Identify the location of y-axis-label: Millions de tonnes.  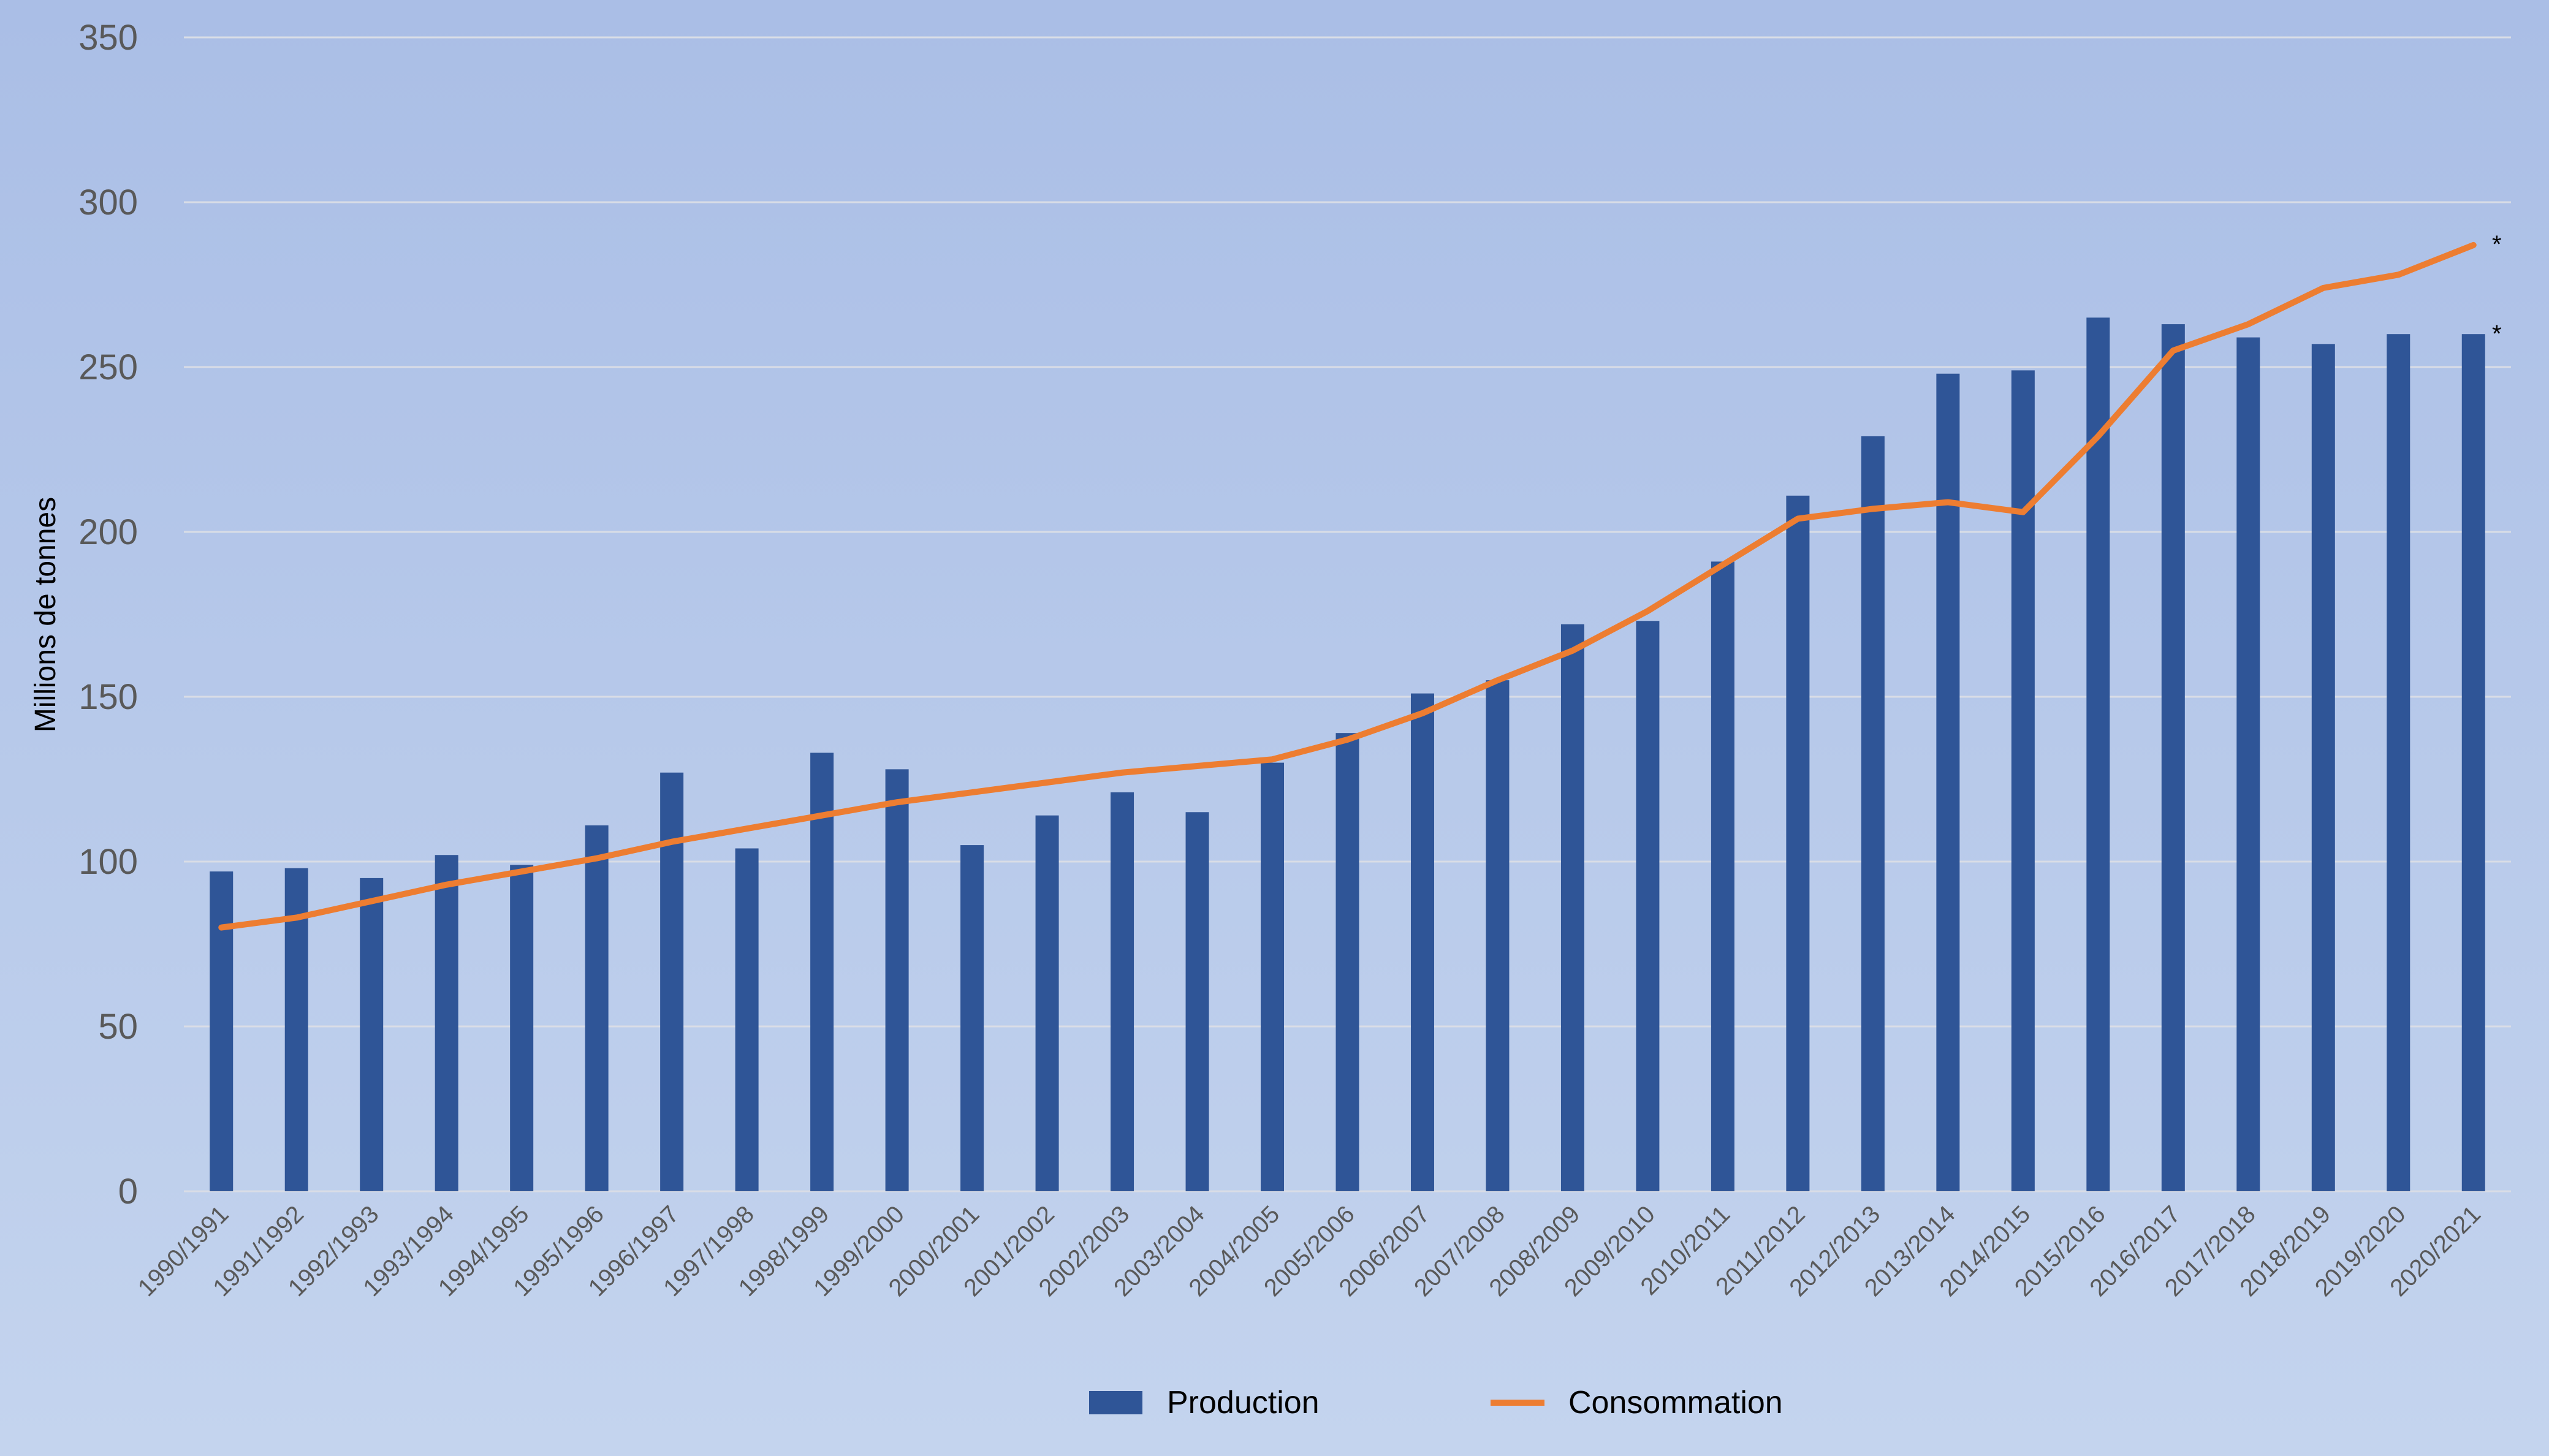
(46, 614).